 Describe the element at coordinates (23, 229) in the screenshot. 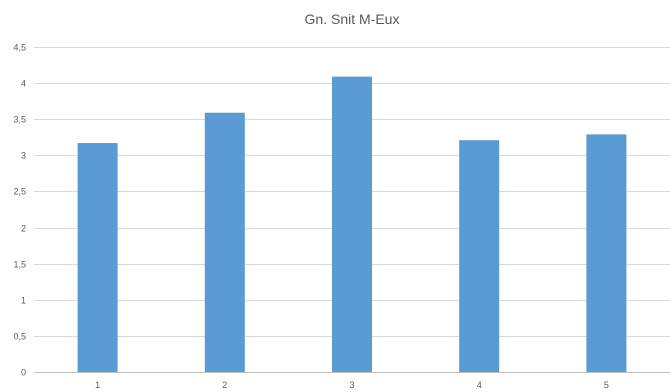

I see `y-tick-label: 2` at that location.